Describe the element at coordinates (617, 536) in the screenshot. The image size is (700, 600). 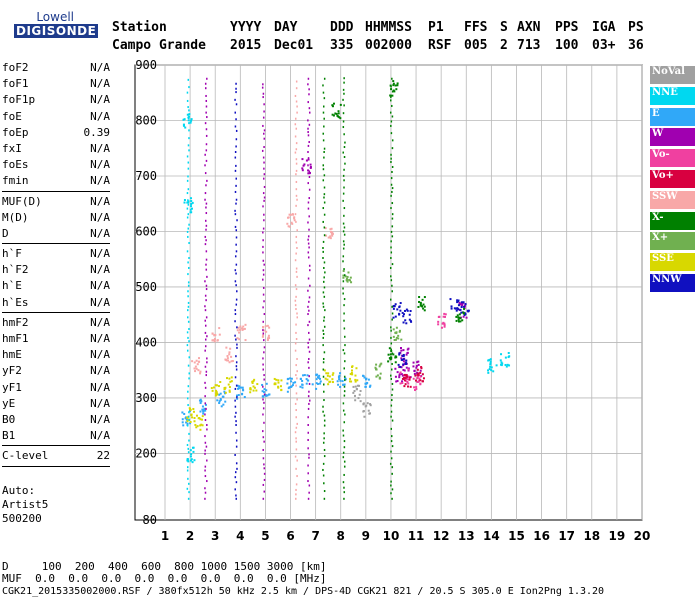
I see `x-tick-label: 19` at that location.